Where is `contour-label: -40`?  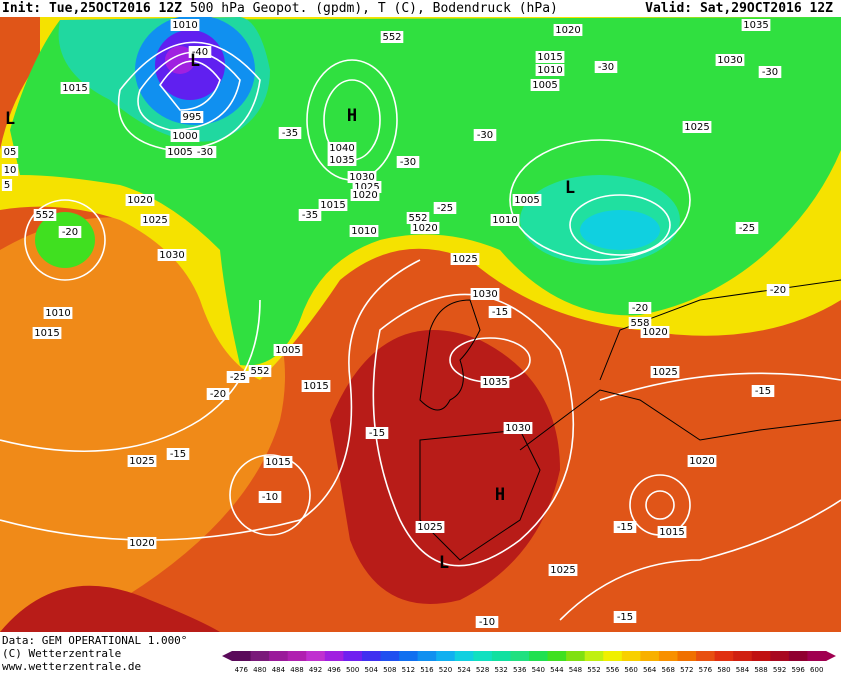 contour-label: -40 is located at coordinates (200, 52).